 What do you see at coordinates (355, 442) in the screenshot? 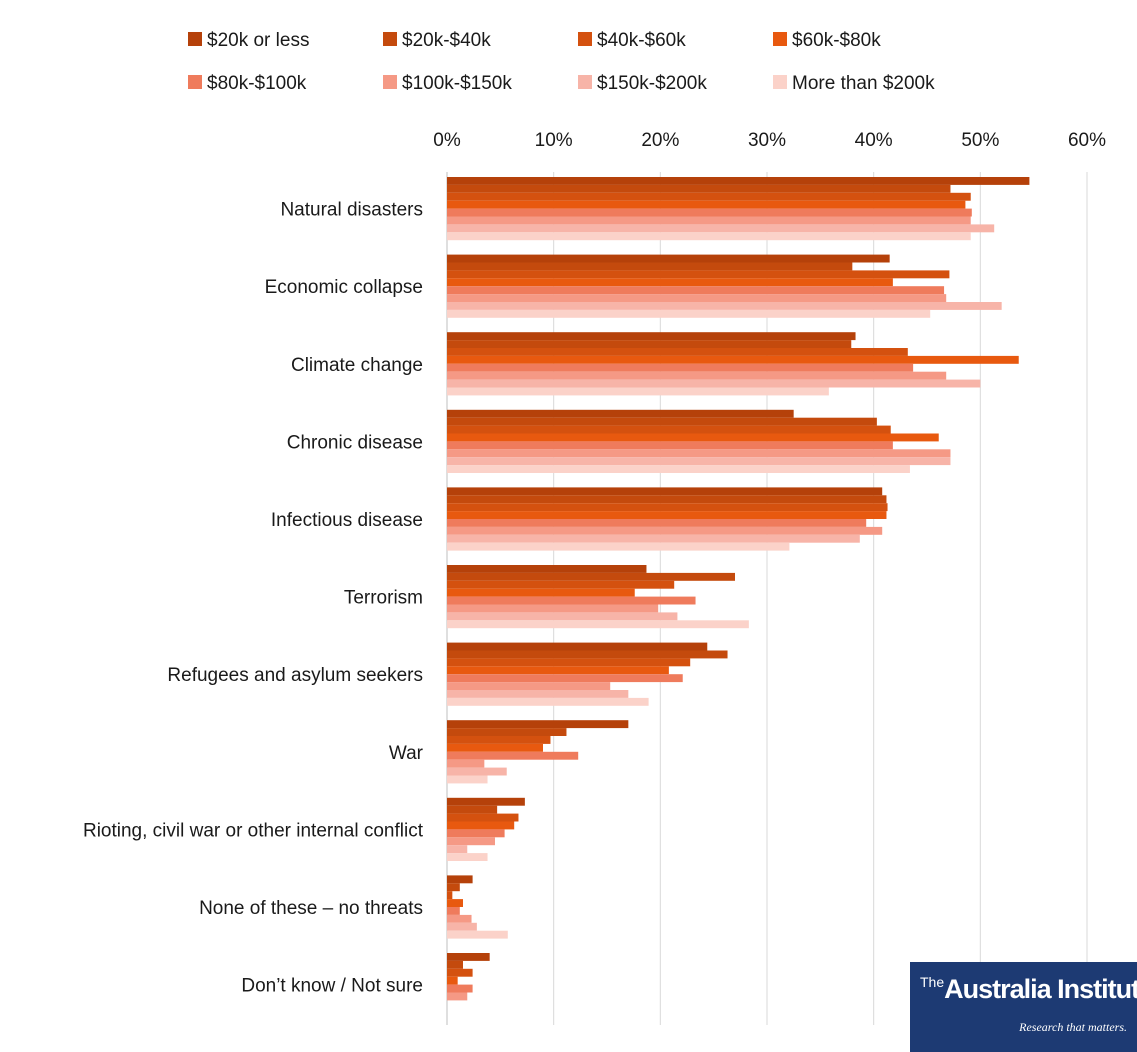
I see `category-label: Chronic disease` at bounding box center [355, 442].